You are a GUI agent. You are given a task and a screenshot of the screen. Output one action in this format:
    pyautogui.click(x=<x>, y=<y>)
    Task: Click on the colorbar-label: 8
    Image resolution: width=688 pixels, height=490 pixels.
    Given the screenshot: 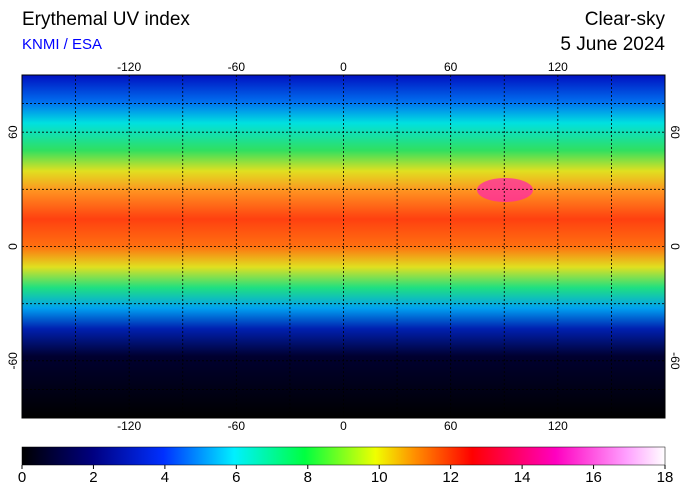 What is the action you would take?
    pyautogui.click(x=308, y=477)
    